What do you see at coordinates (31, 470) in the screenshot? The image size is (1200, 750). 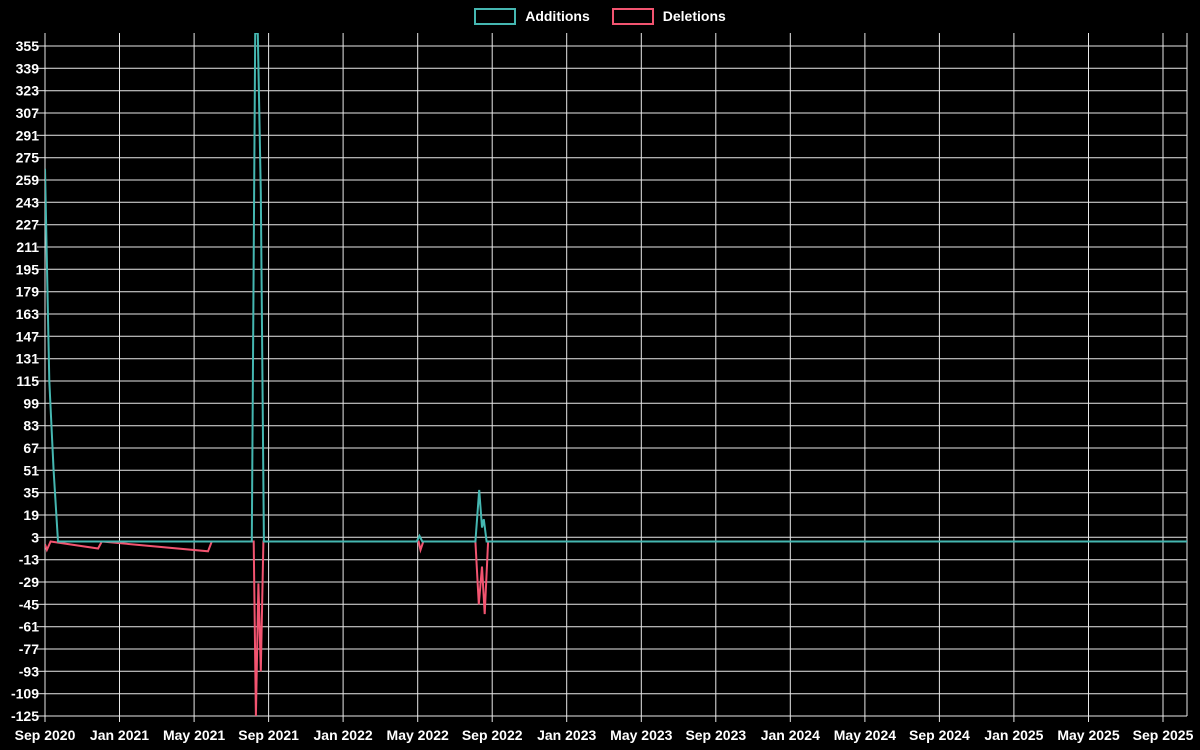 I see `svg-text: 51` at bounding box center [31, 470].